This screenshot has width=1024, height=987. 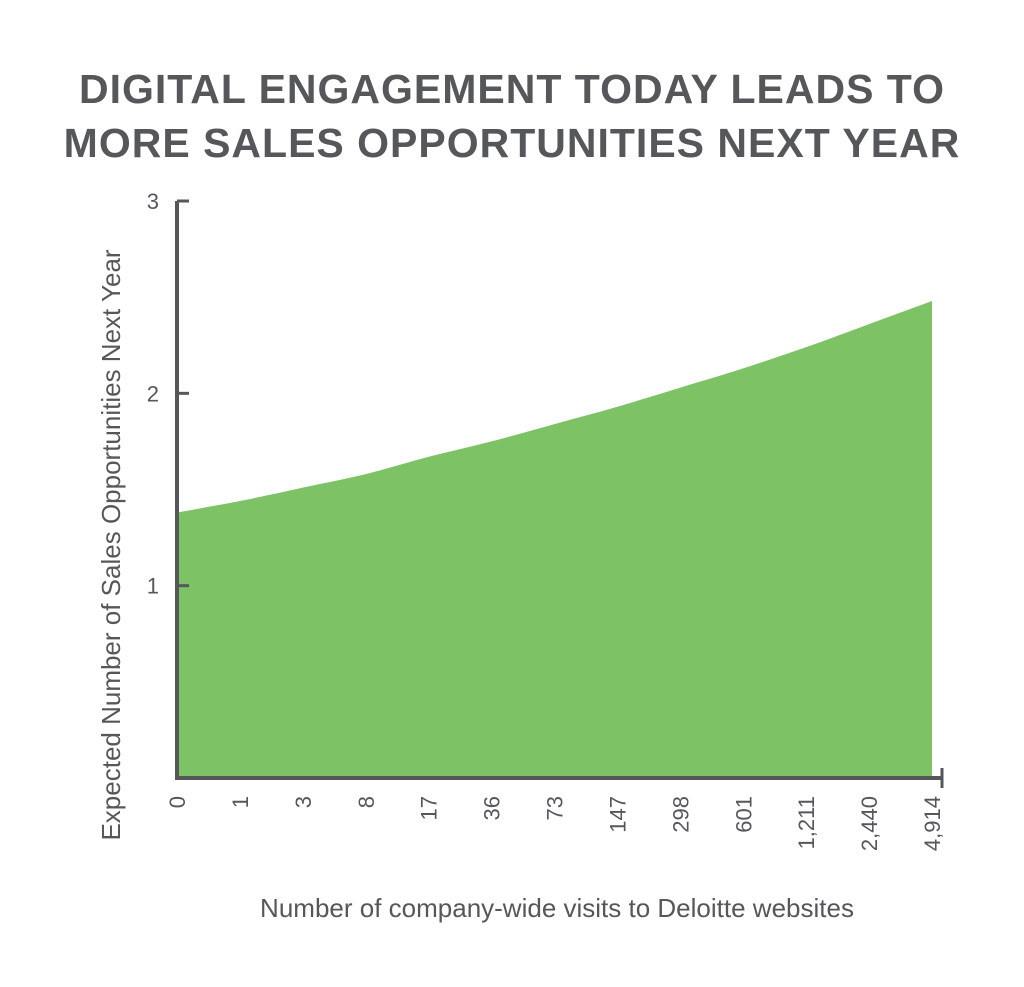 What do you see at coordinates (932, 823) in the screenshot?
I see `x-tick-label: 4,914` at bounding box center [932, 823].